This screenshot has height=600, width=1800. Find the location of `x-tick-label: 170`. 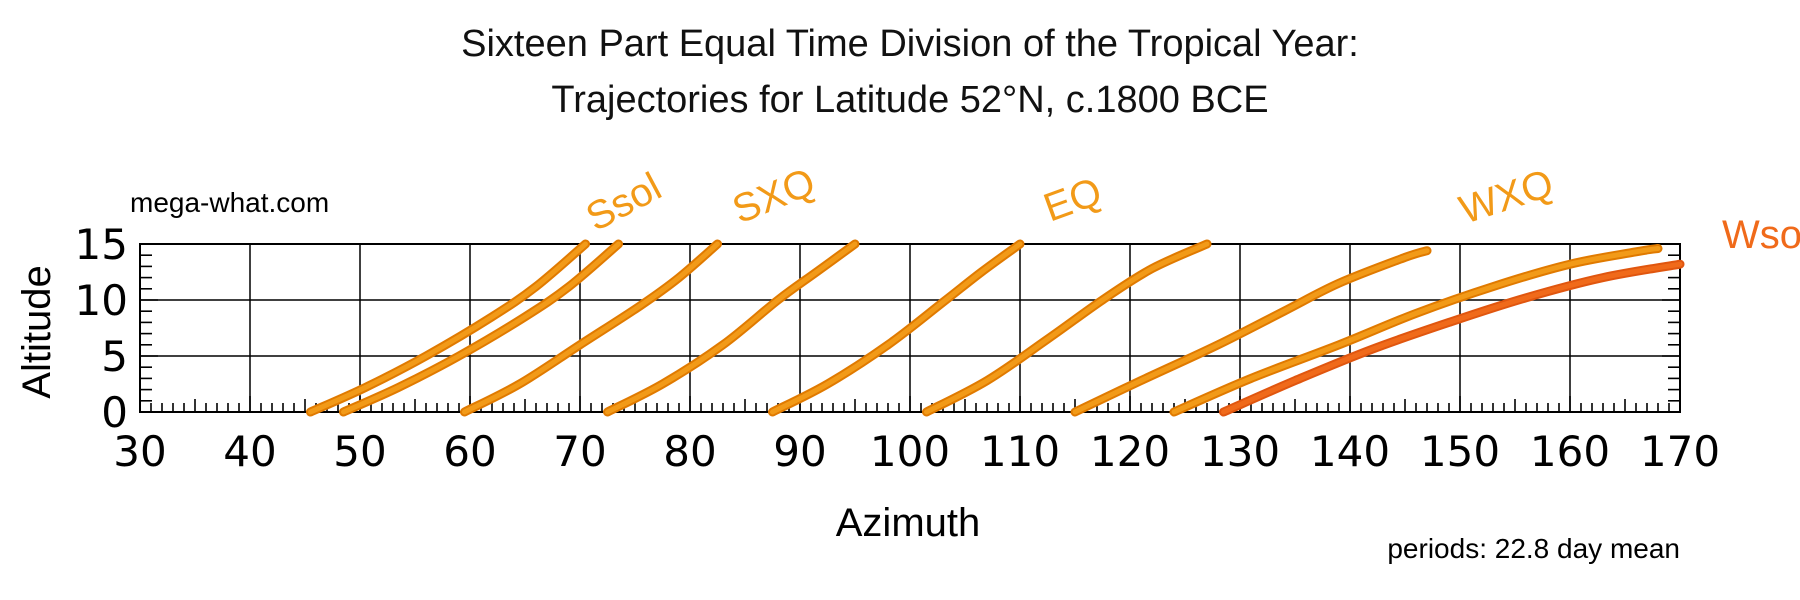

x-tick-label: 170 is located at coordinates (1680, 451).